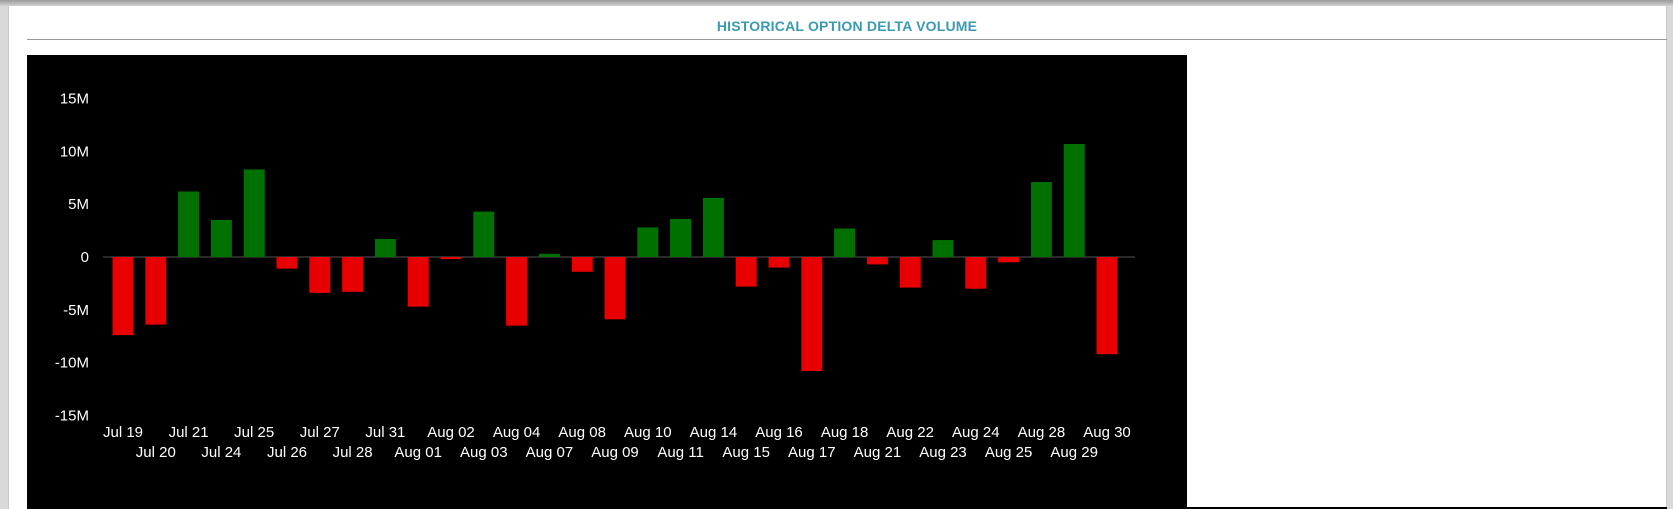 This screenshot has width=1673, height=509. I want to click on x-tick-label: Aug 10, so click(648, 432).